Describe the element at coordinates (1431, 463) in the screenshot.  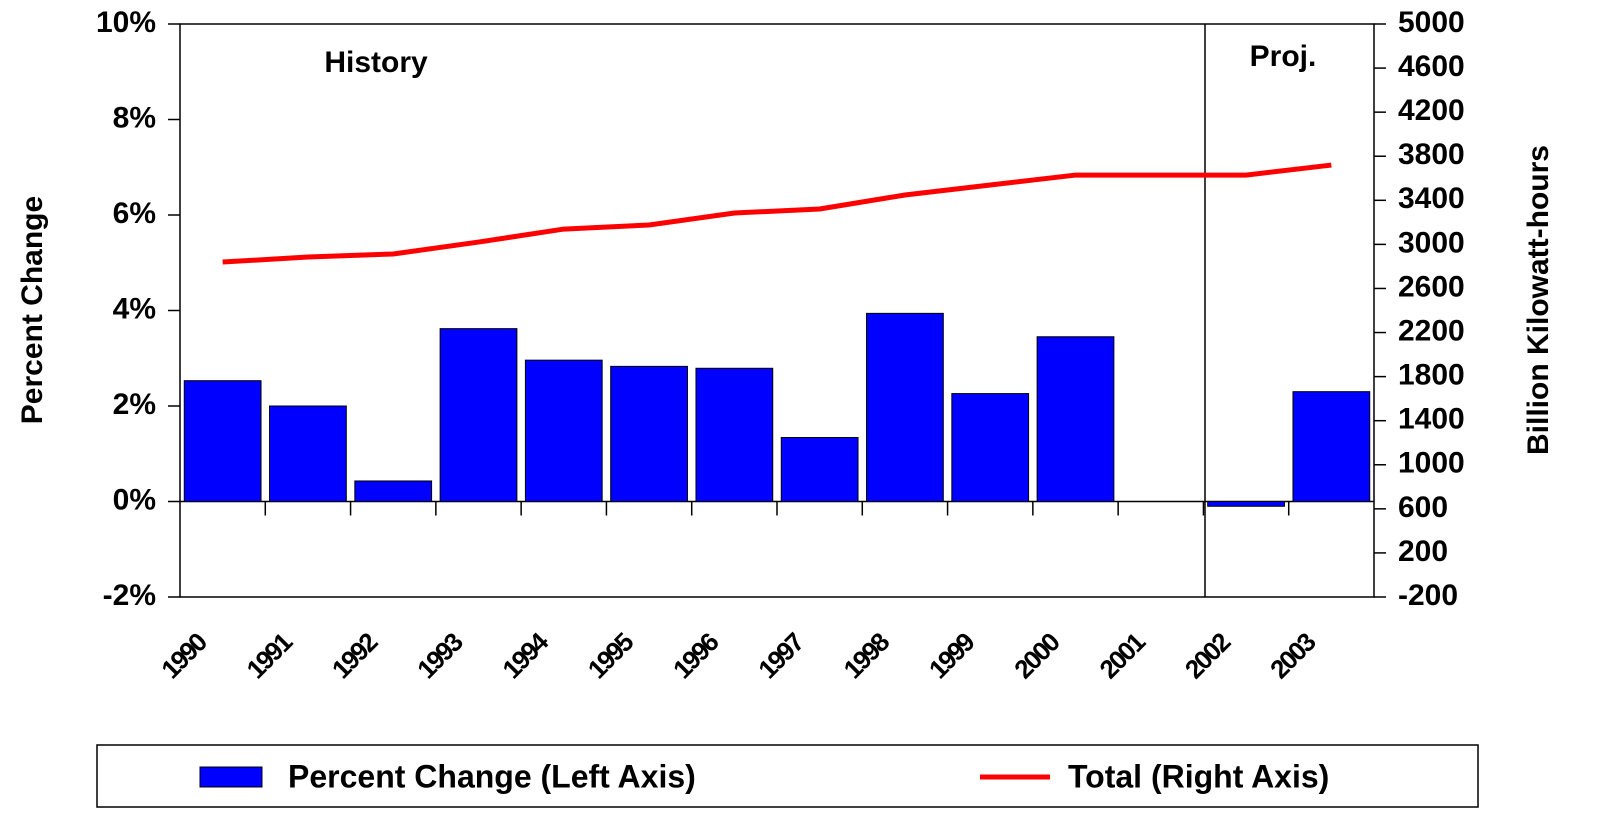
I see `y2-tick-label: 1000` at that location.